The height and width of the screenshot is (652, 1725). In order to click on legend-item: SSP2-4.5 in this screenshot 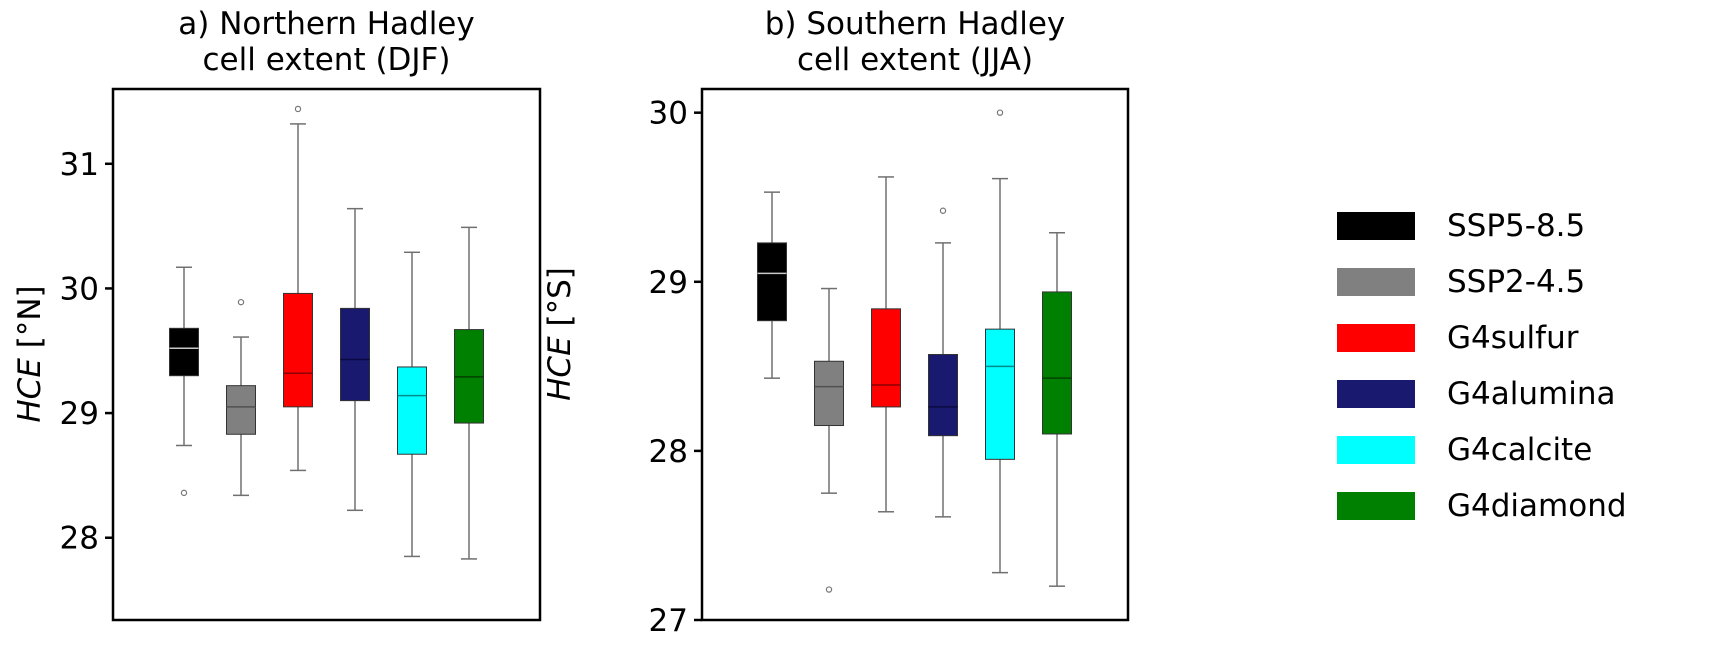, I will do `click(1482, 282)`.